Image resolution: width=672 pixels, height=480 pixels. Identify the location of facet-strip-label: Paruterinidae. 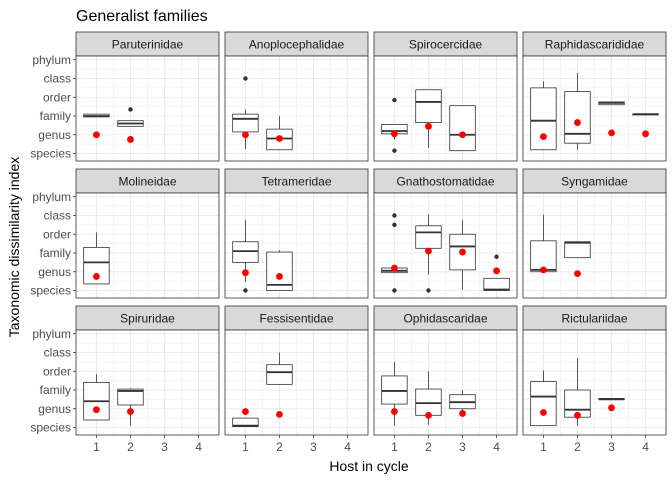
(148, 45).